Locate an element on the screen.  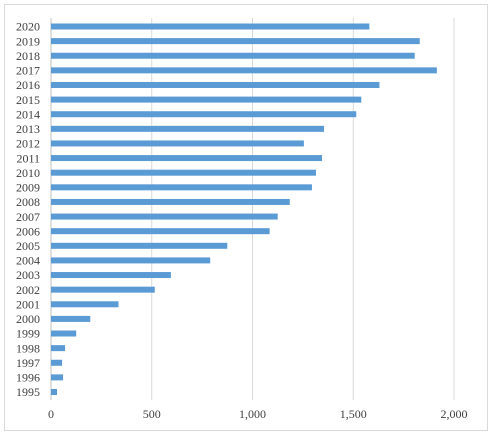
bar-2007 is located at coordinates (164, 216).